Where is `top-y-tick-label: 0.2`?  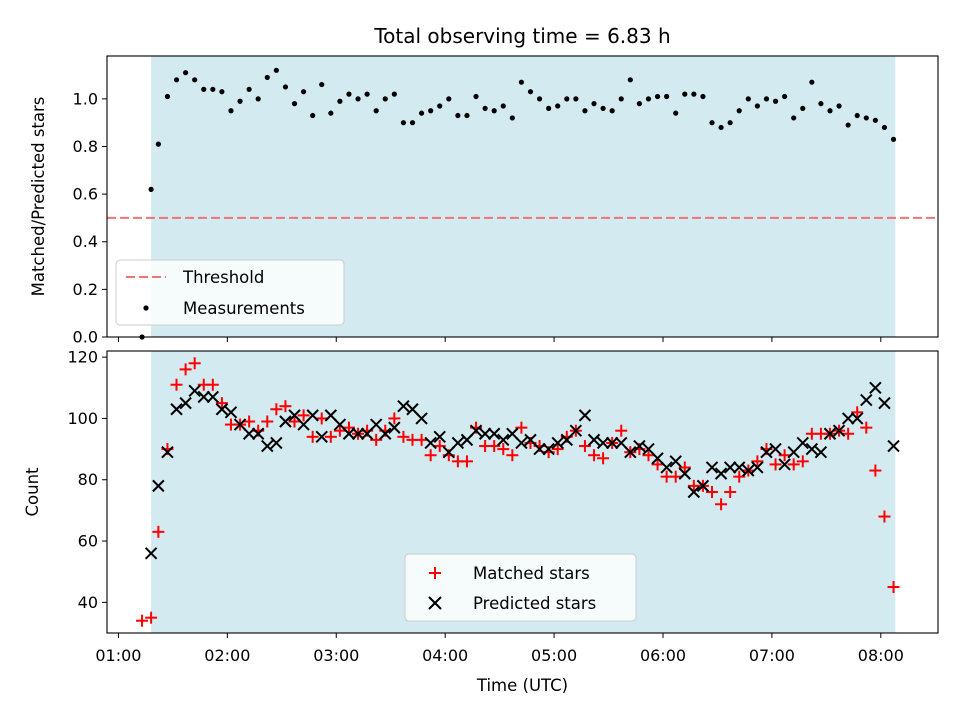 top-y-tick-label: 0.2 is located at coordinates (85, 289).